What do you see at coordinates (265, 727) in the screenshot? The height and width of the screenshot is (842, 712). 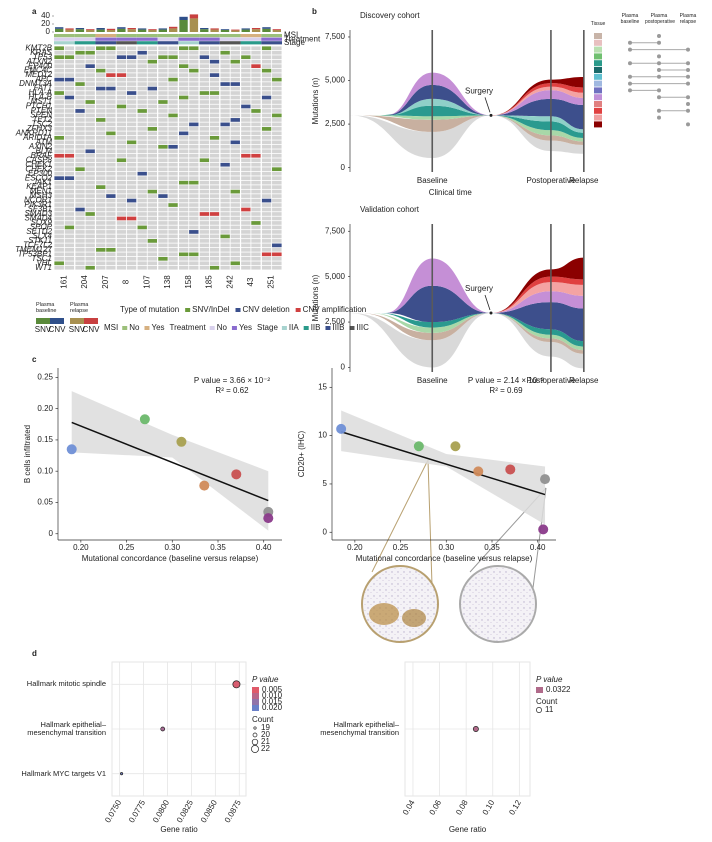 I see `legend-label: 19` at bounding box center [265, 727].